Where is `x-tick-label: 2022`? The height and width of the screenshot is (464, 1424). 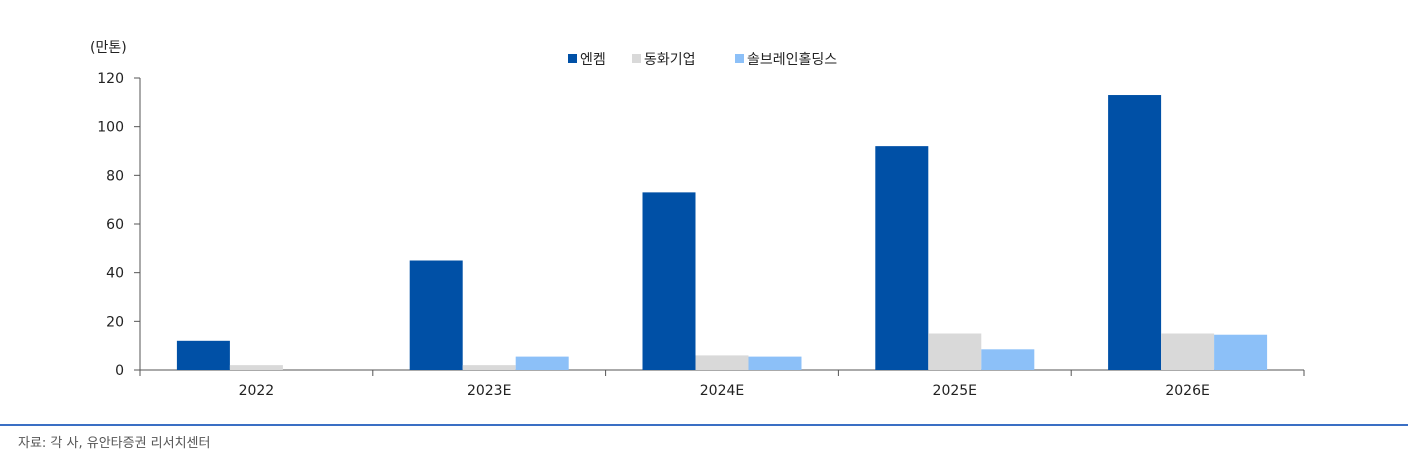
x-tick-label: 2022 is located at coordinates (257, 391).